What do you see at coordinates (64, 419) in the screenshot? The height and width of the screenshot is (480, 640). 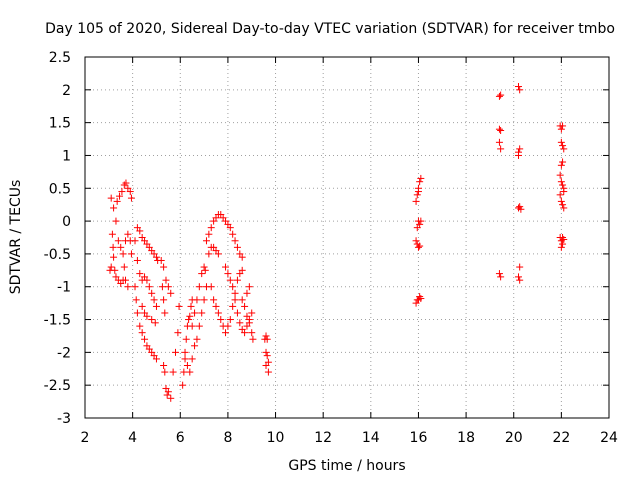 I see `y-tick-label: -3` at bounding box center [64, 419].